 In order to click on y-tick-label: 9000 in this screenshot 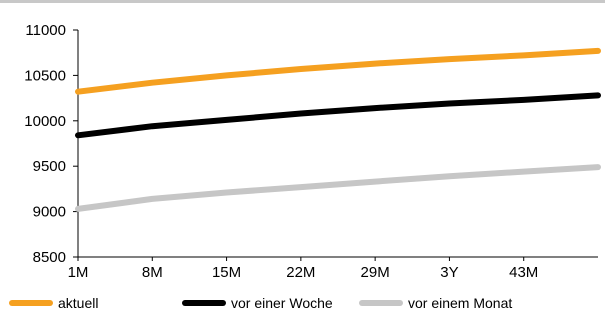, I will do `click(49, 212)`.